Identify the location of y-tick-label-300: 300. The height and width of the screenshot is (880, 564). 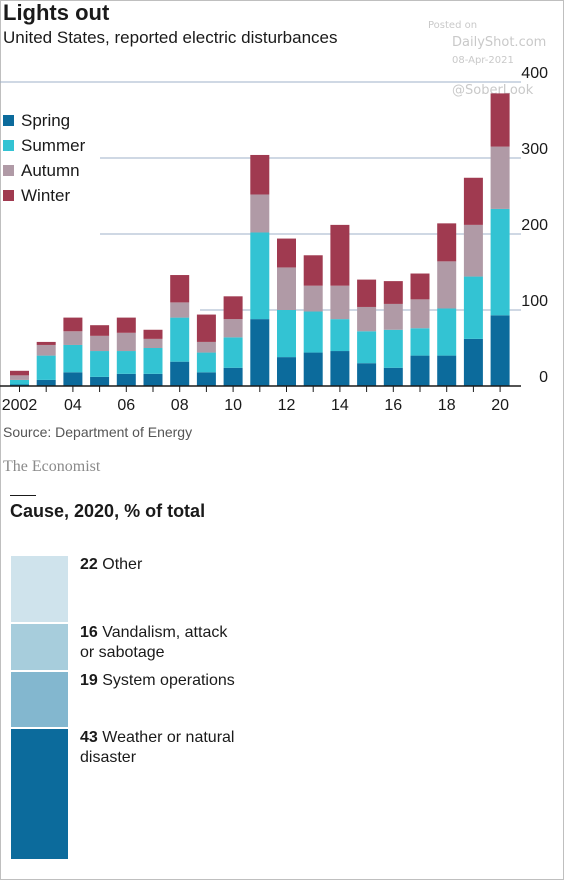
(534, 149).